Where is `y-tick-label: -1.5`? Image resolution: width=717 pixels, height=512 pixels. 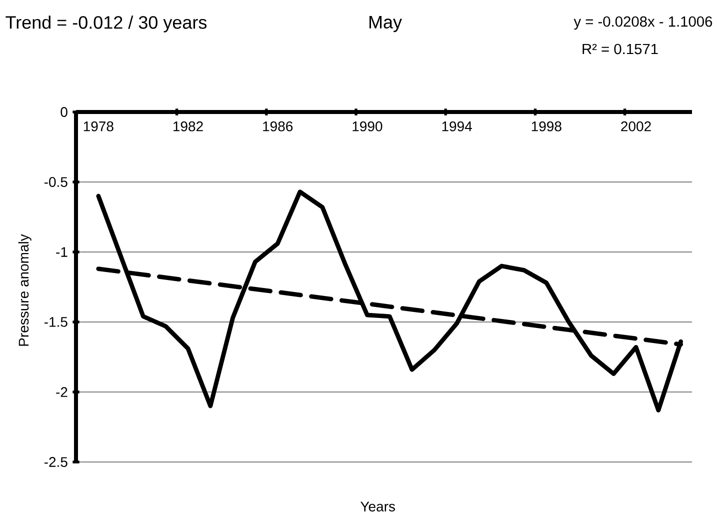
y-tick-label: -1.5 is located at coordinates (56, 322).